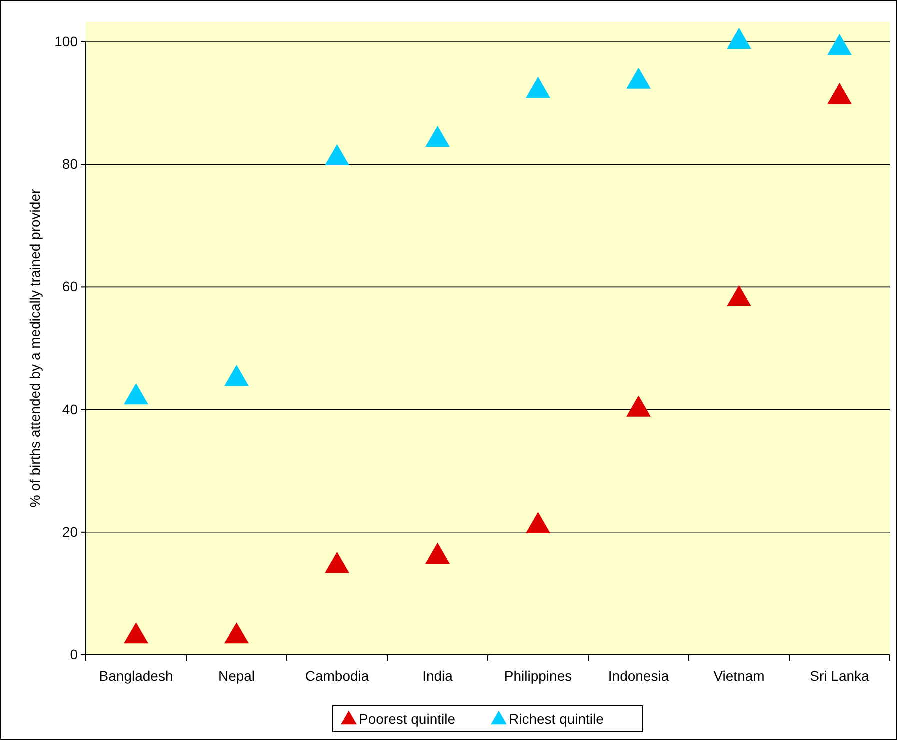 The height and width of the screenshot is (740, 897). Describe the element at coordinates (70, 286) in the screenshot. I see `y-tick-label: 60` at that location.